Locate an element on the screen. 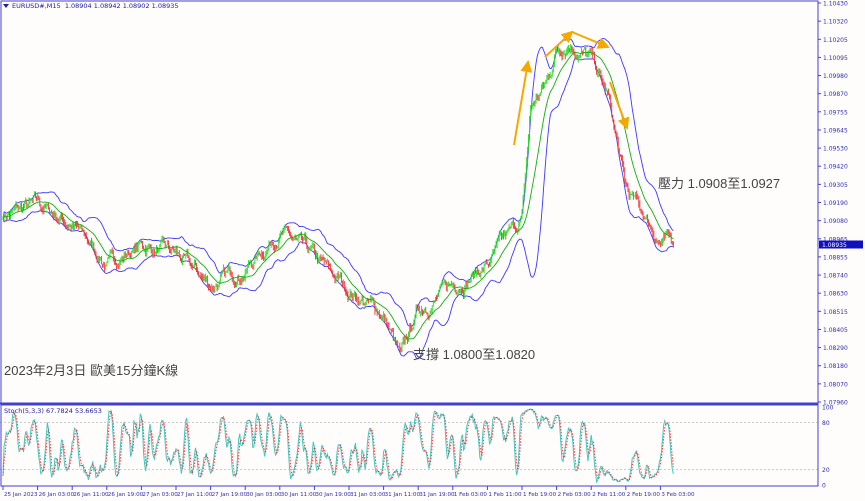 This screenshot has width=865, height=501. trend-arrows is located at coordinates (571, 88).